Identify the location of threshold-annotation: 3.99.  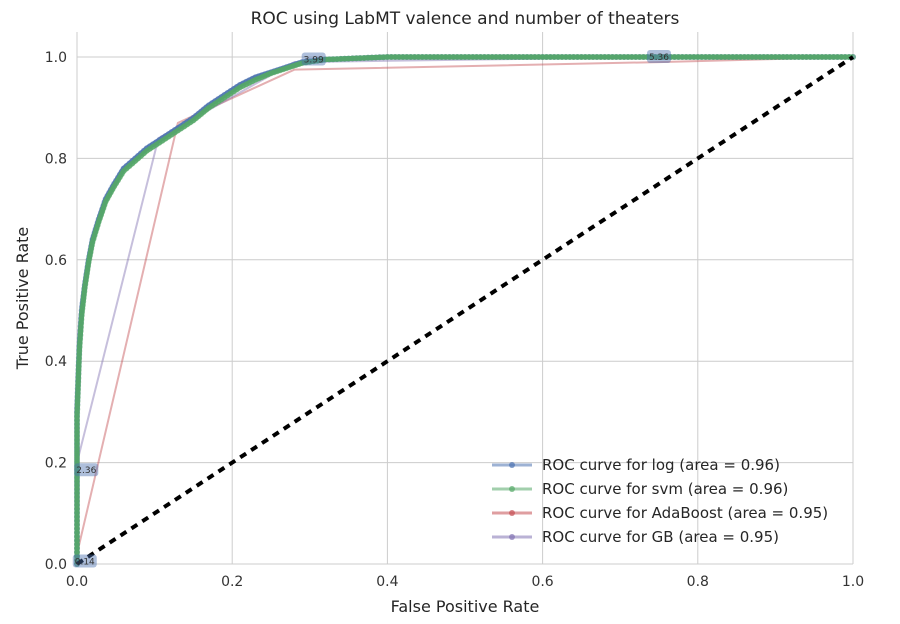
(313, 59).